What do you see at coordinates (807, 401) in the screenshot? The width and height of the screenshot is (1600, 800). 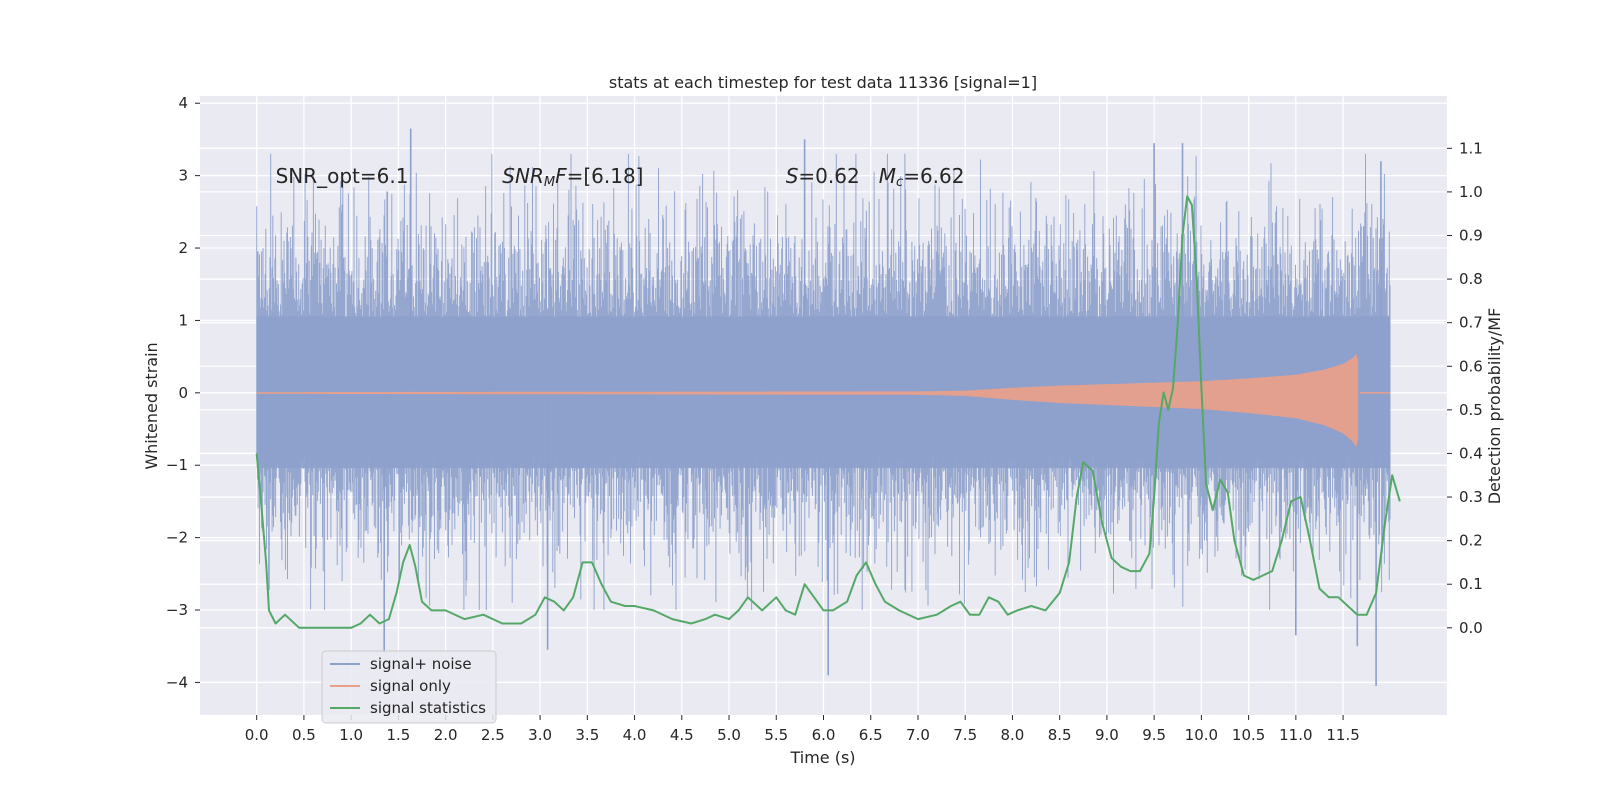 I see `signal-only-envelope` at bounding box center [807, 401].